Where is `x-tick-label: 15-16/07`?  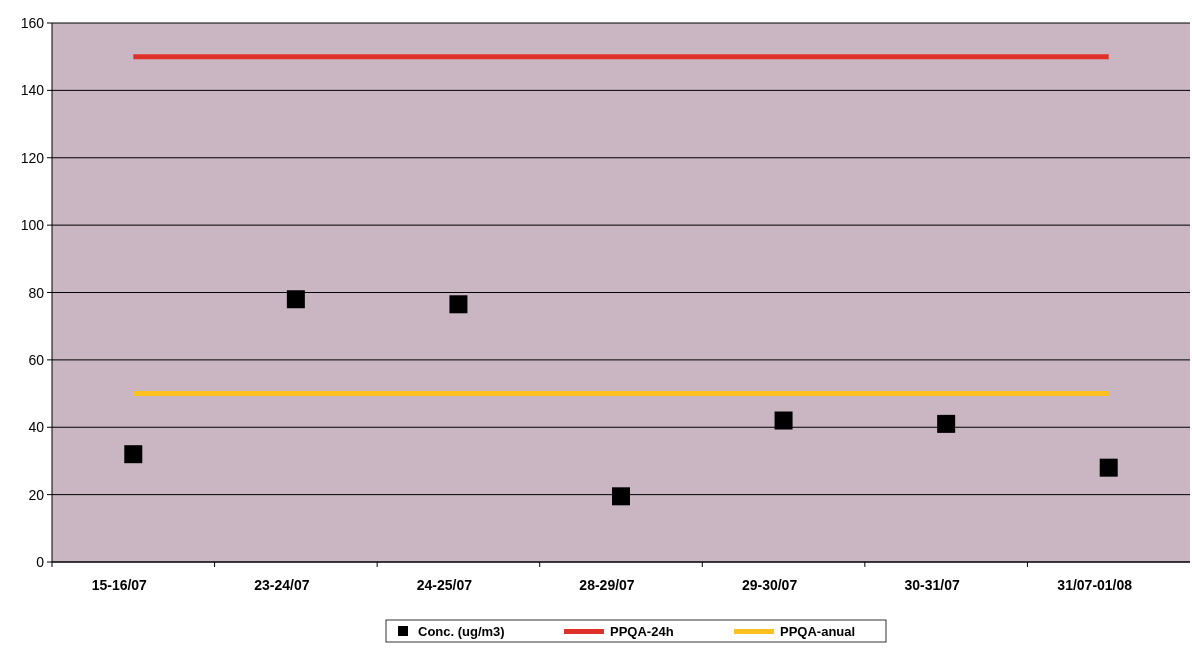
x-tick-label: 15-16/07 is located at coordinates (119, 585).